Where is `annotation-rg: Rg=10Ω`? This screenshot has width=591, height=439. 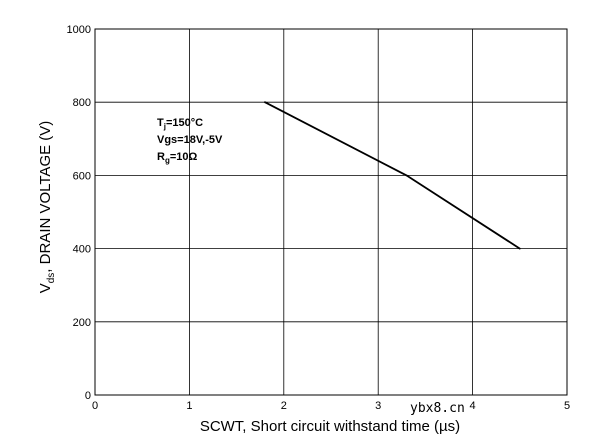 annotation-rg: Rg=10Ω is located at coordinates (177, 158).